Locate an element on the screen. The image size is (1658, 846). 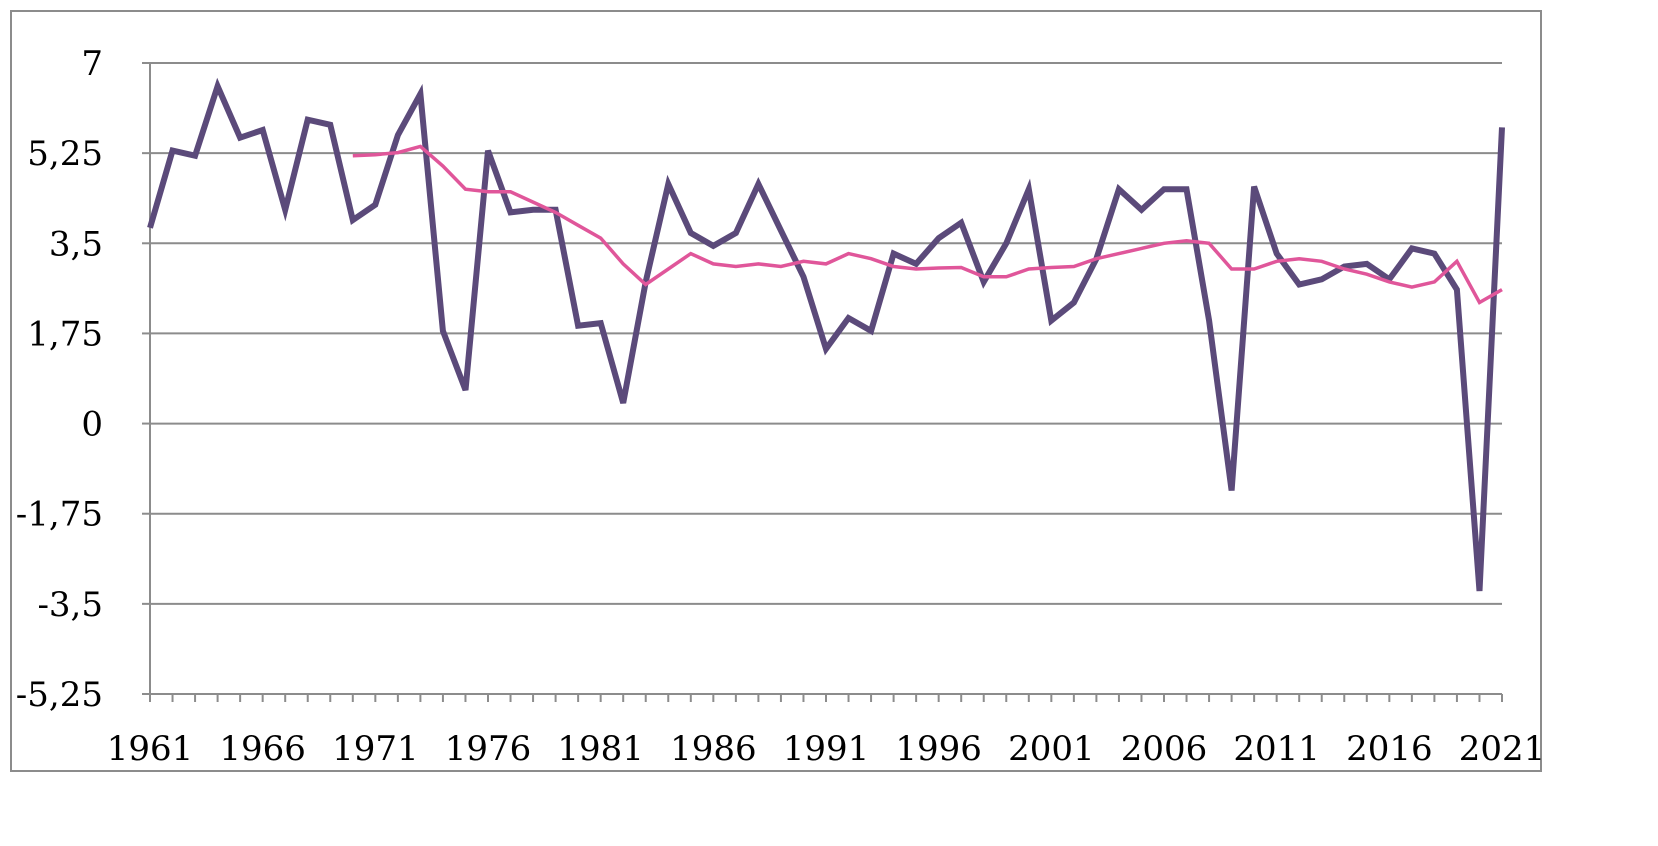
x-tick-label: 2016 is located at coordinates (1389, 749).